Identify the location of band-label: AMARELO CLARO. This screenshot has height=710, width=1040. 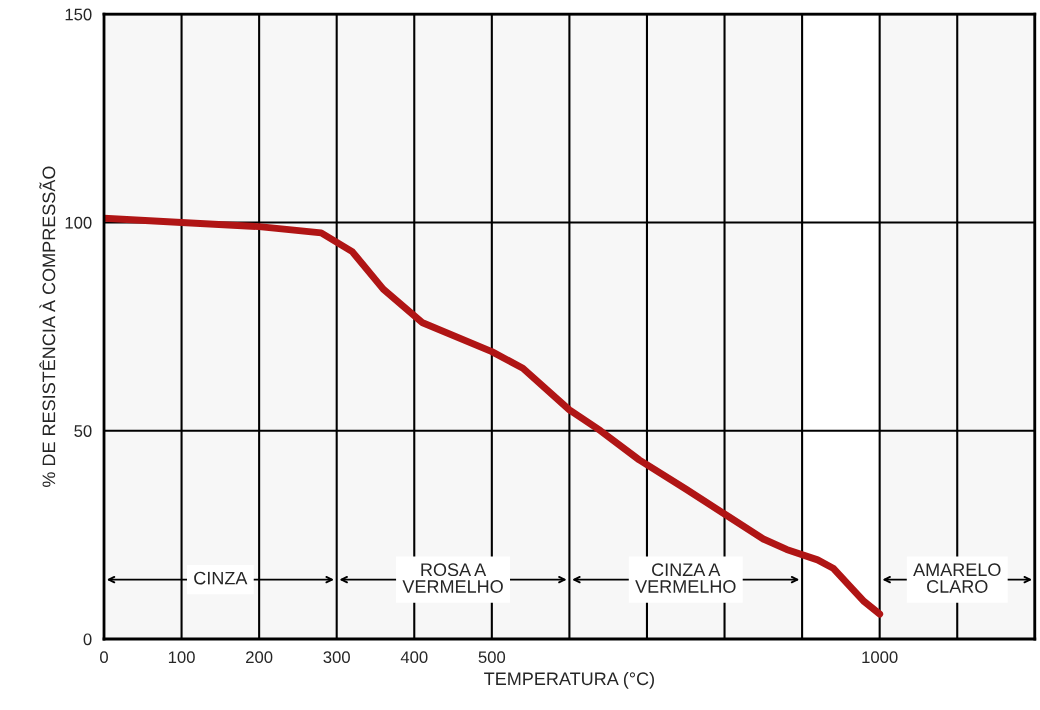
(957, 578).